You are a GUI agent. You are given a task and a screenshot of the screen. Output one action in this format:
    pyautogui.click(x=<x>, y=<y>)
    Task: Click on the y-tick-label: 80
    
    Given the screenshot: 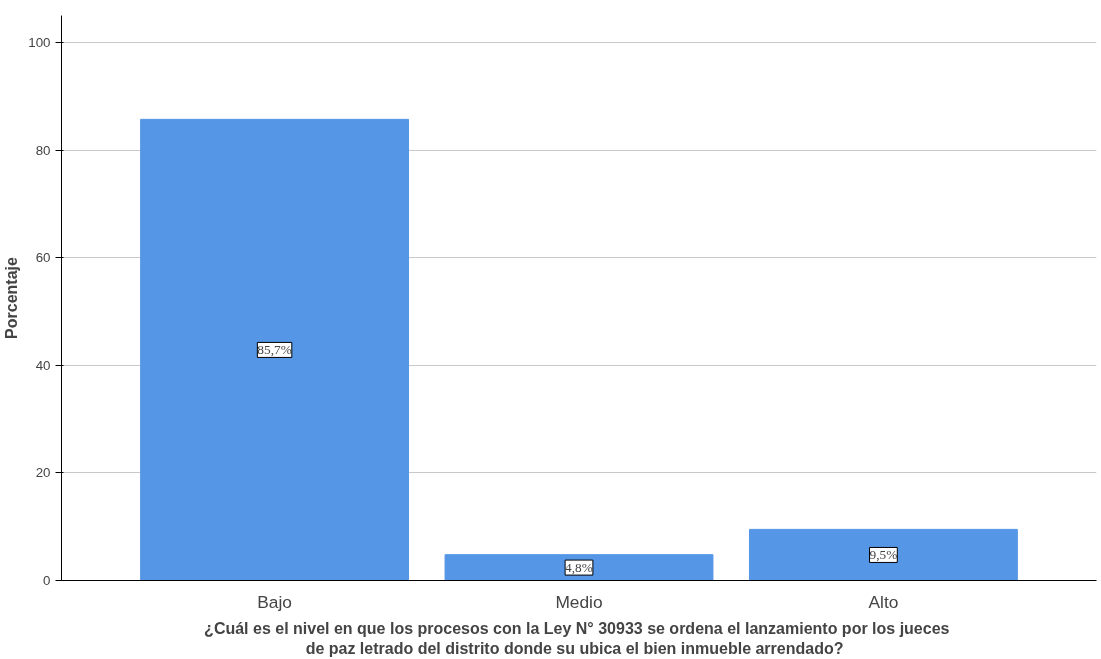 What is the action you would take?
    pyautogui.click(x=43, y=150)
    